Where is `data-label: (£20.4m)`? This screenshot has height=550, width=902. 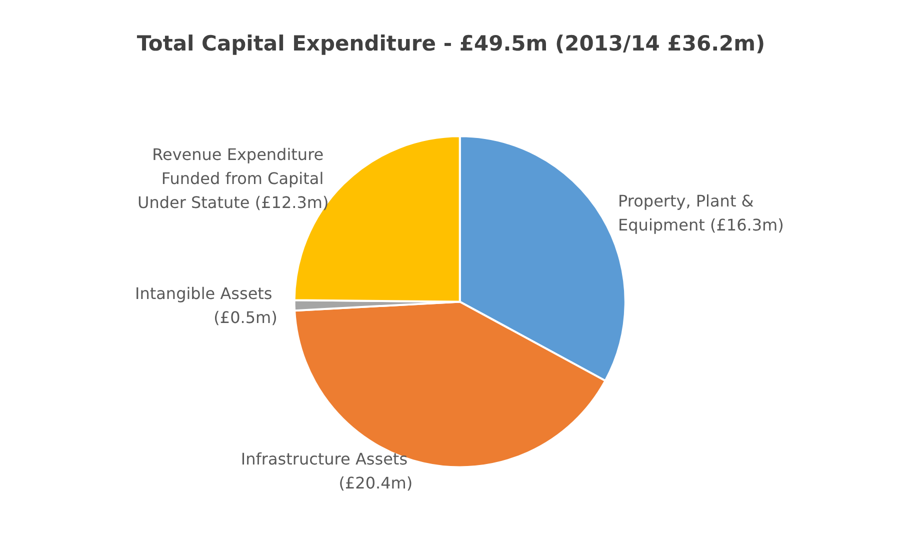 data-label: (£20.4m) is located at coordinates (375, 482).